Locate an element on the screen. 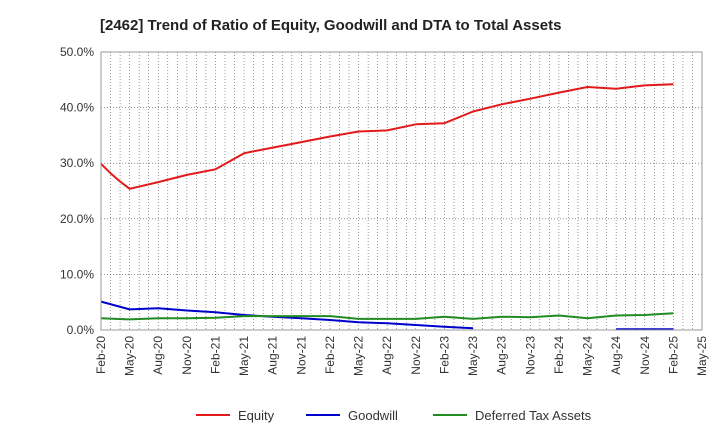 Image resolution: width=720 pixels, height=440 pixels. x-tick-label: Aug-24 is located at coordinates (616, 355).